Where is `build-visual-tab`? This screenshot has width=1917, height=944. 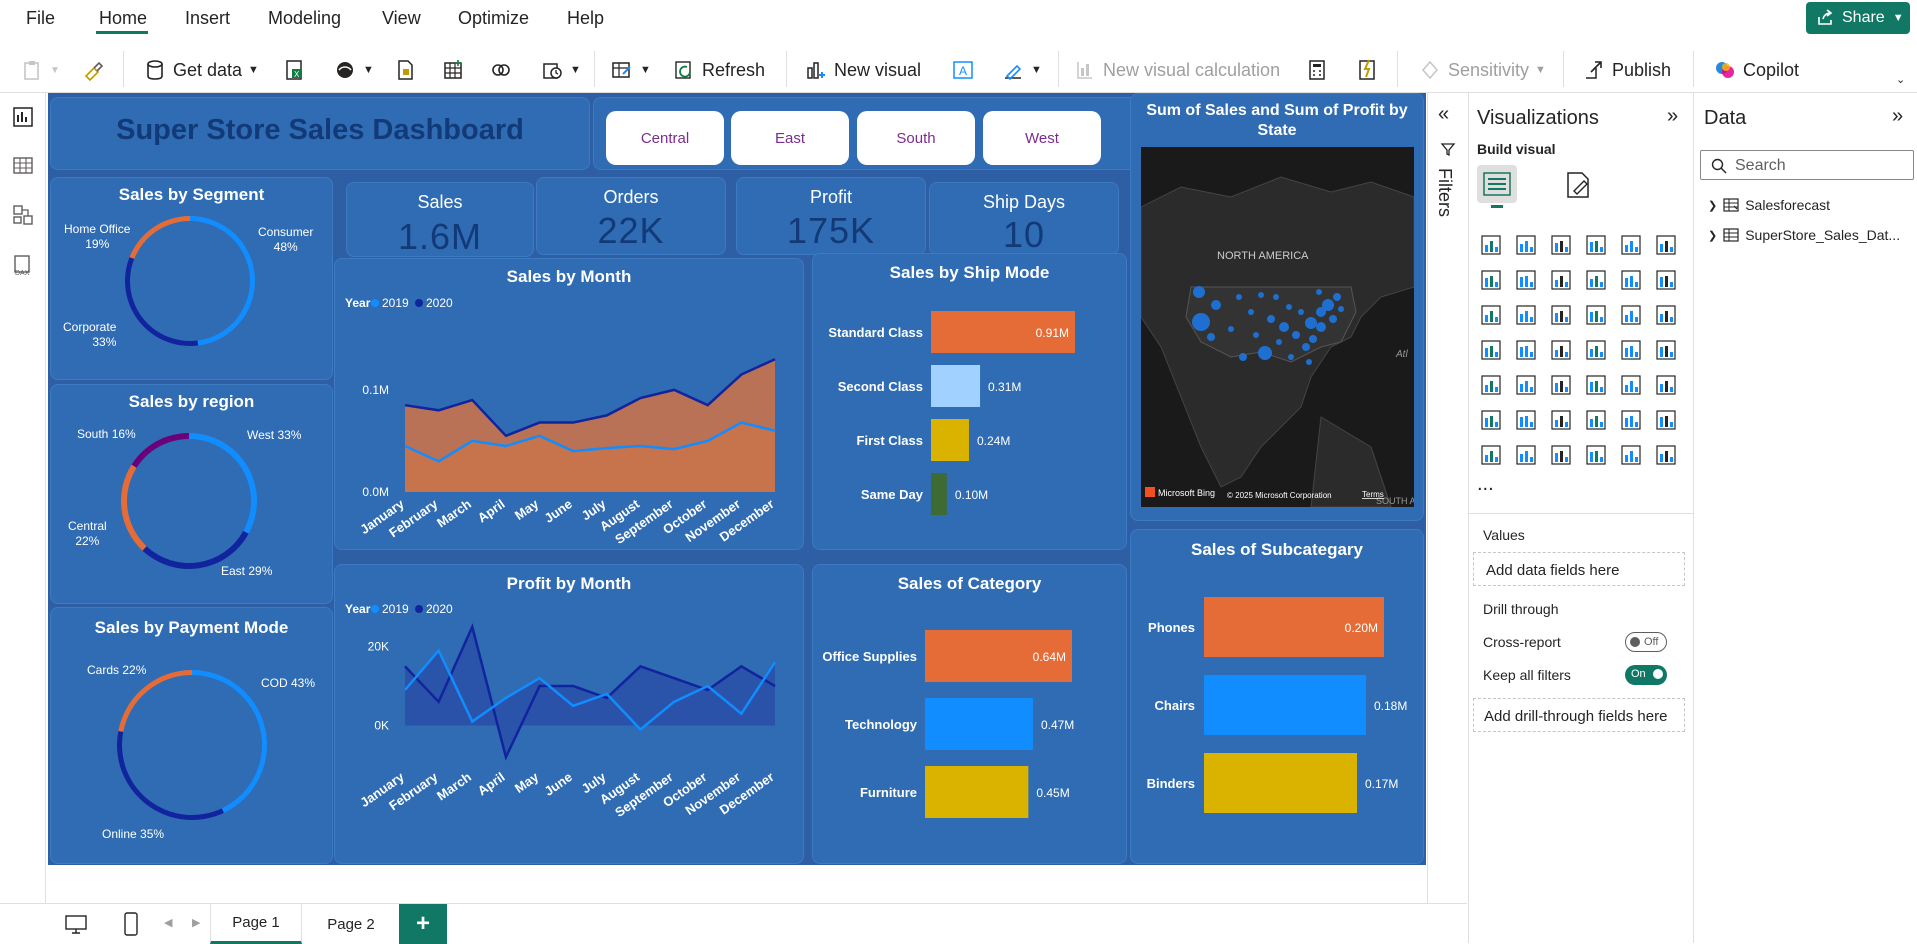
build-visual-tab is located at coordinates (1497, 184).